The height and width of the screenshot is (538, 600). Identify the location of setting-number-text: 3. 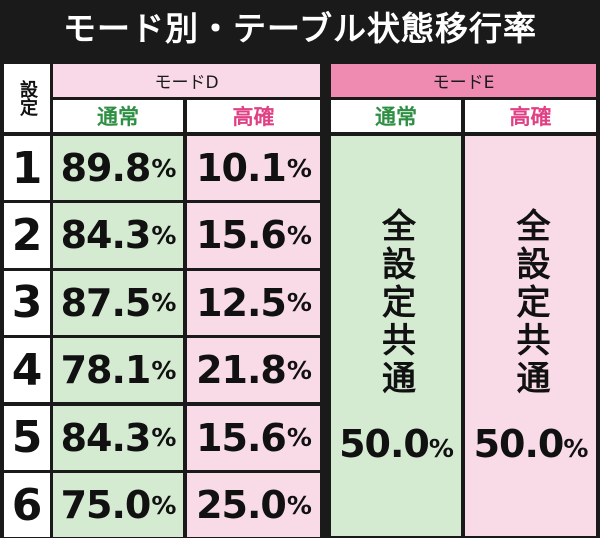
(27, 303).